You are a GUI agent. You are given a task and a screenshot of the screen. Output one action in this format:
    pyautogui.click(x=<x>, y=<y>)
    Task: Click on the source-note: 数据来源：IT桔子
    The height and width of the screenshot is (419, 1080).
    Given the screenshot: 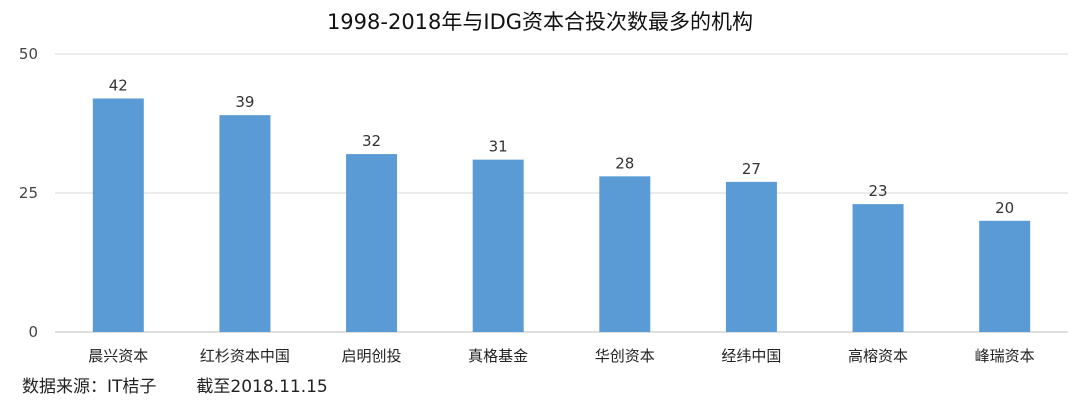 What is the action you would take?
    pyautogui.click(x=89, y=387)
    